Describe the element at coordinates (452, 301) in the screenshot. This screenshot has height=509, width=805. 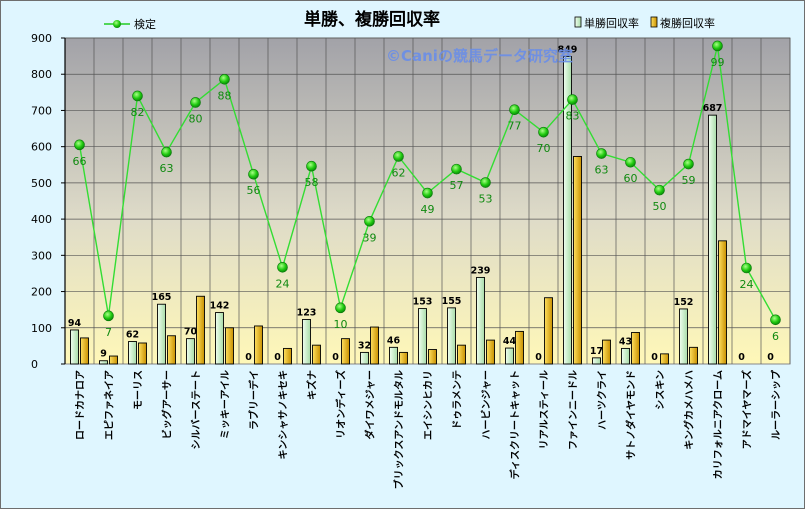
I see `bar-win-label: 155` at that location.